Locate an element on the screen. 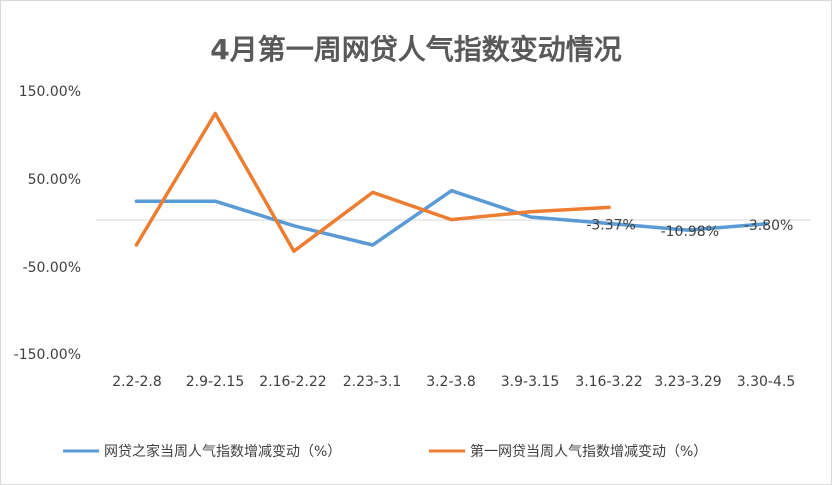 Image resolution: width=832 pixels, height=485 pixels. x-tick-label: 3.30-4.5 is located at coordinates (766, 382).